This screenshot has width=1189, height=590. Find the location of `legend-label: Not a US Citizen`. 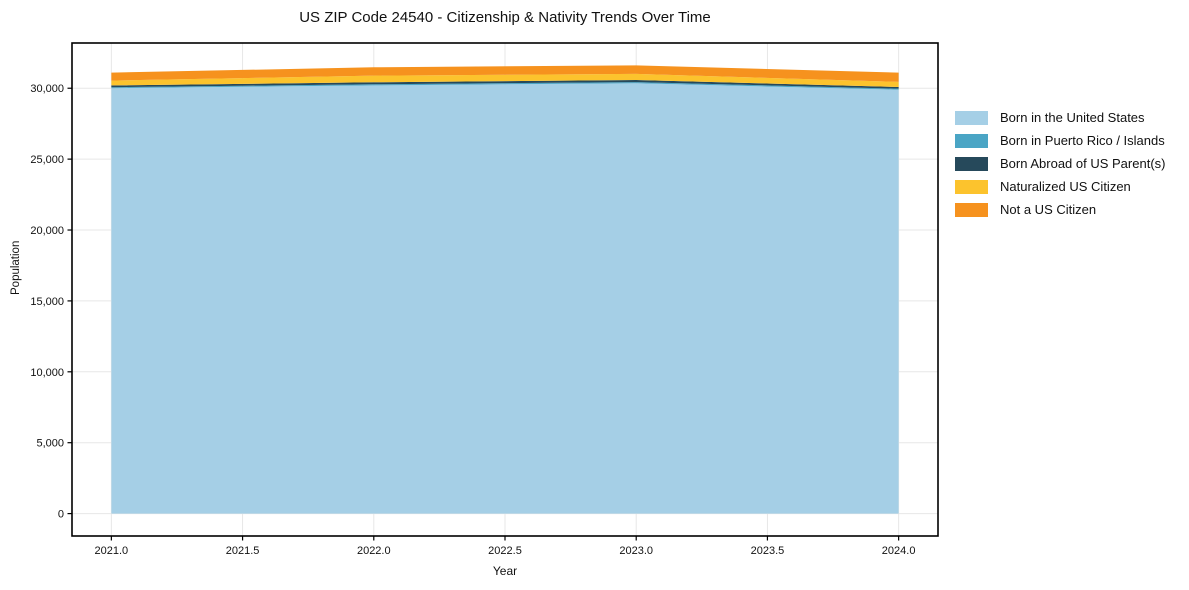

legend-label: Not a US Citizen is located at coordinates (1048, 209).